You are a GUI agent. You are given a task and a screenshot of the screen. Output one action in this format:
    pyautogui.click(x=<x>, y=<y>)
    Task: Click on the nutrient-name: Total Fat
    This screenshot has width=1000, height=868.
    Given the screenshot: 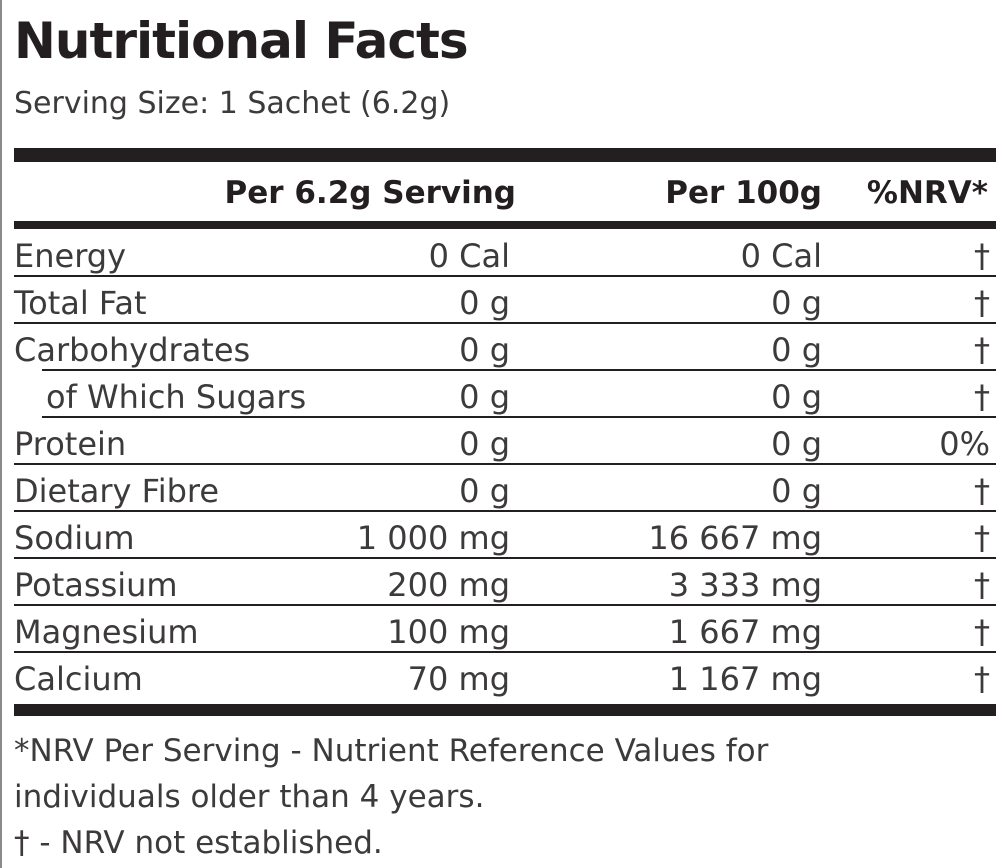 What is the action you would take?
    pyautogui.click(x=80, y=303)
    